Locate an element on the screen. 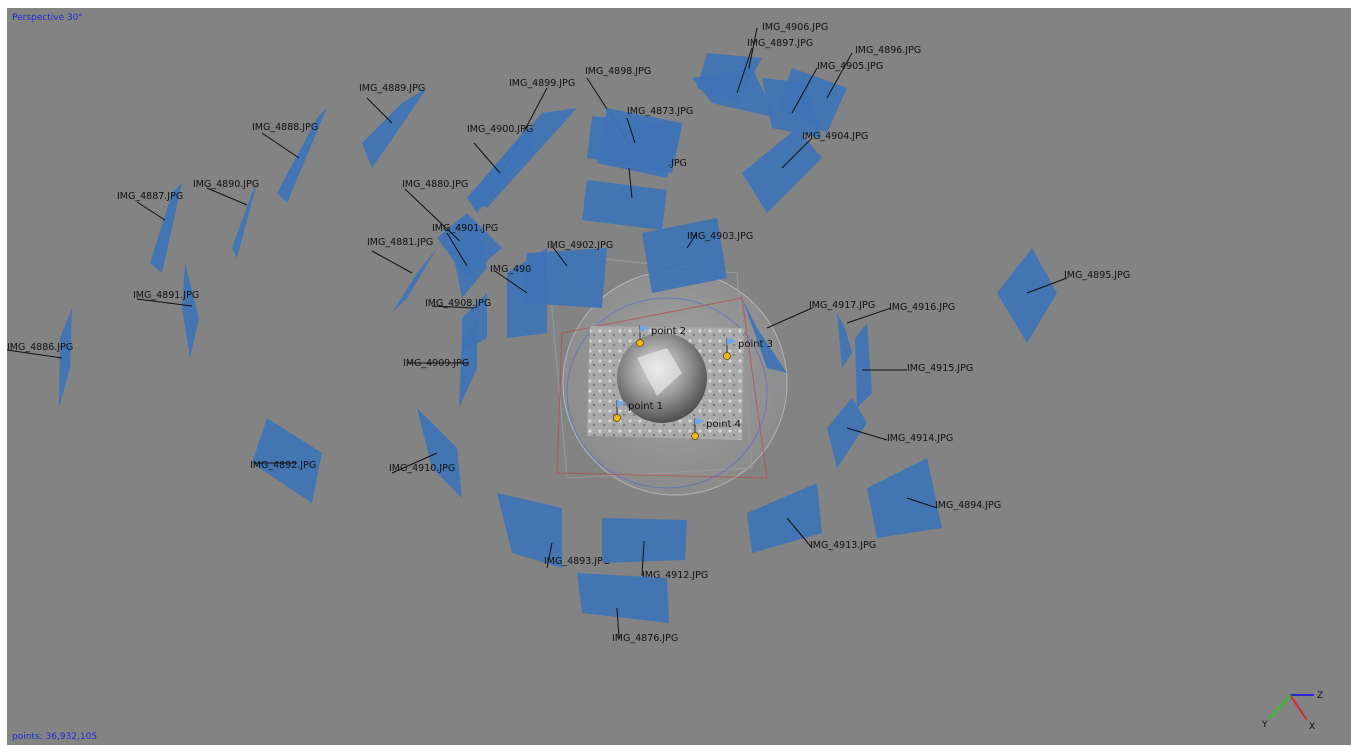 The width and height of the screenshot is (1354, 747). bounding-box-edge is located at coordinates (662, 388).